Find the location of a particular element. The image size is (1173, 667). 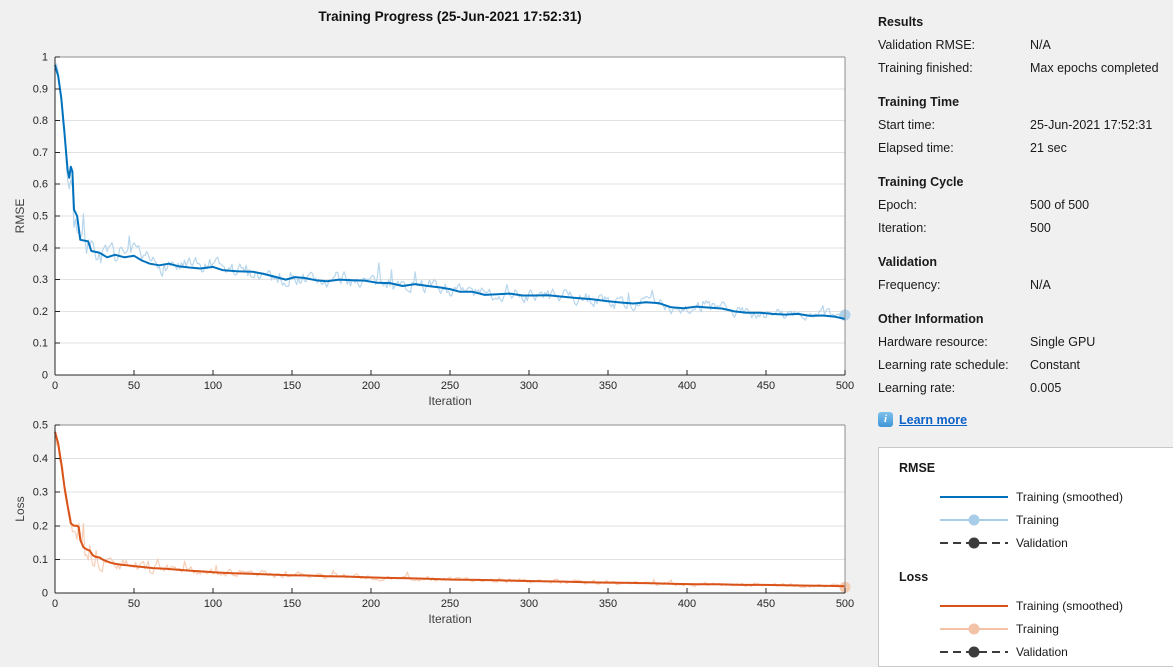

info-row: Epoch: 500 of 500 is located at coordinates (1023, 205).